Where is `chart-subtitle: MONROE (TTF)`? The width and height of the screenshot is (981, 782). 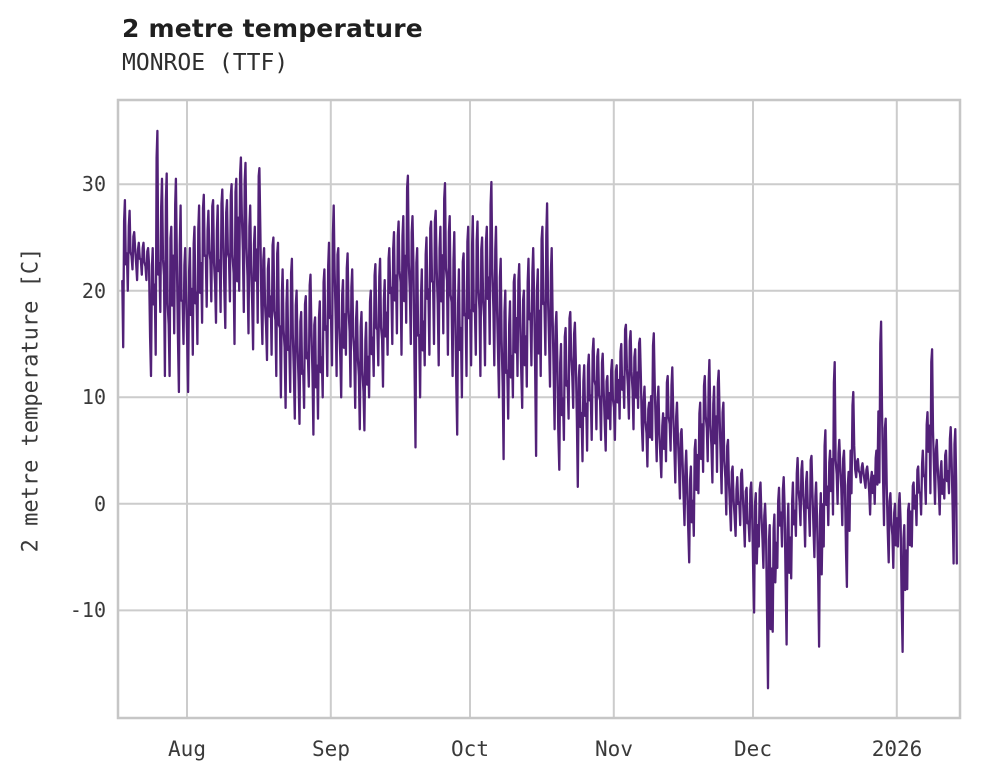
chart-subtitle: MONROE (TTF) is located at coordinates (205, 63).